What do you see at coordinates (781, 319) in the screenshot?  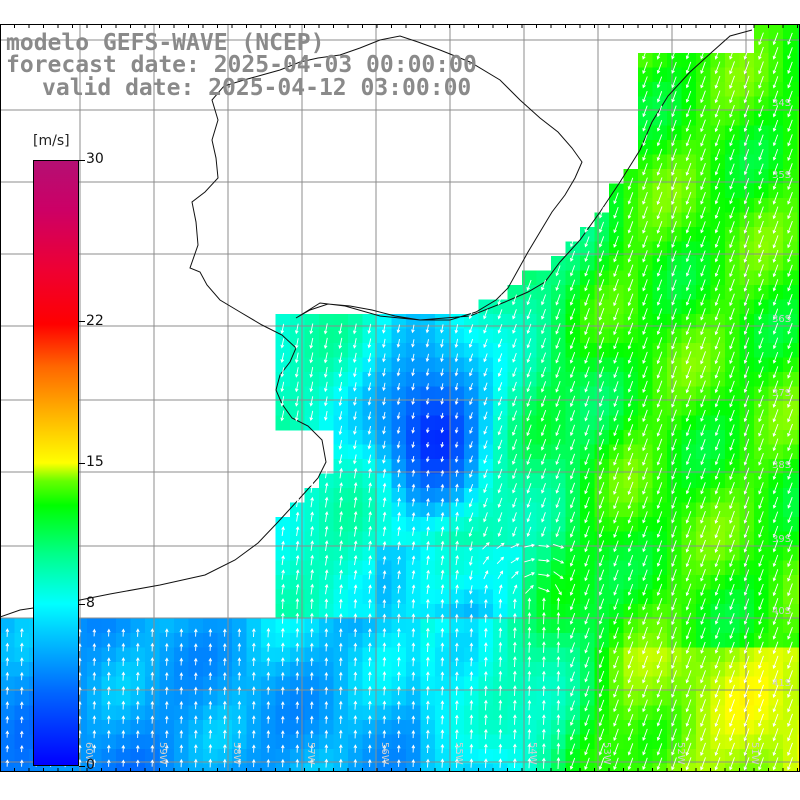 I see `latitude-label: 36S` at bounding box center [781, 319].